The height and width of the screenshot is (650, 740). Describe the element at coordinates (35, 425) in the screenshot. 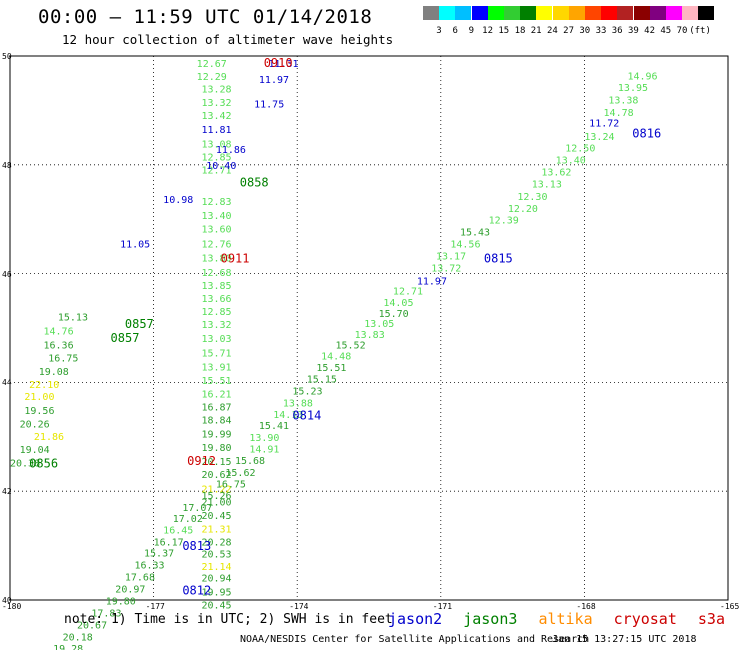

I see `wave-height-value: 20.26` at that location.